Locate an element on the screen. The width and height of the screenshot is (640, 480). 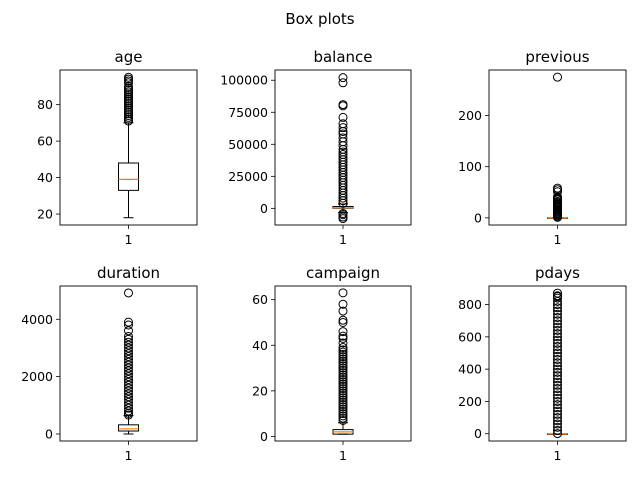
panel-campaign: campaign 0 20 40 60 1 is located at coordinates (332, 363).